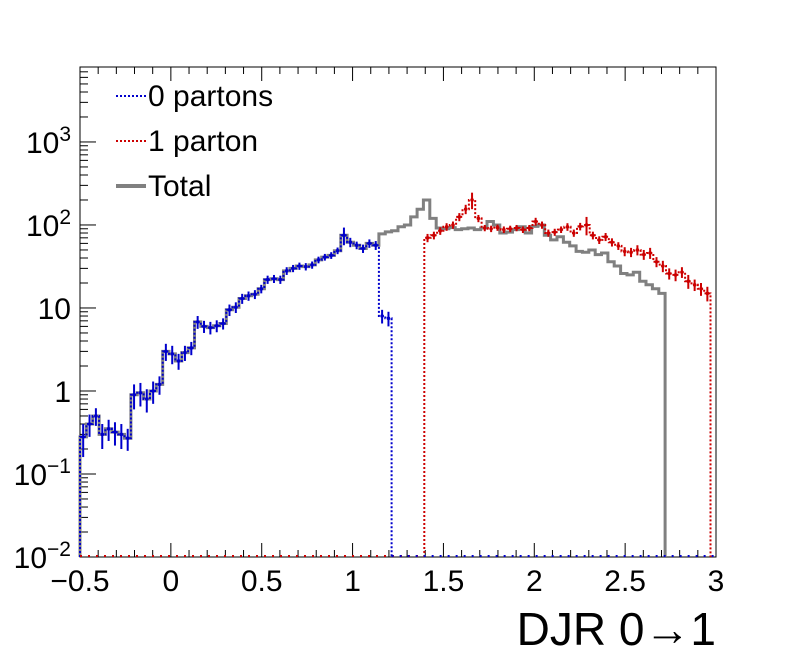 Image resolution: width=796 pixels, height=672 pixels. What do you see at coordinates (262, 581) in the screenshot?
I see `x-tick-label: 0.5` at bounding box center [262, 581].